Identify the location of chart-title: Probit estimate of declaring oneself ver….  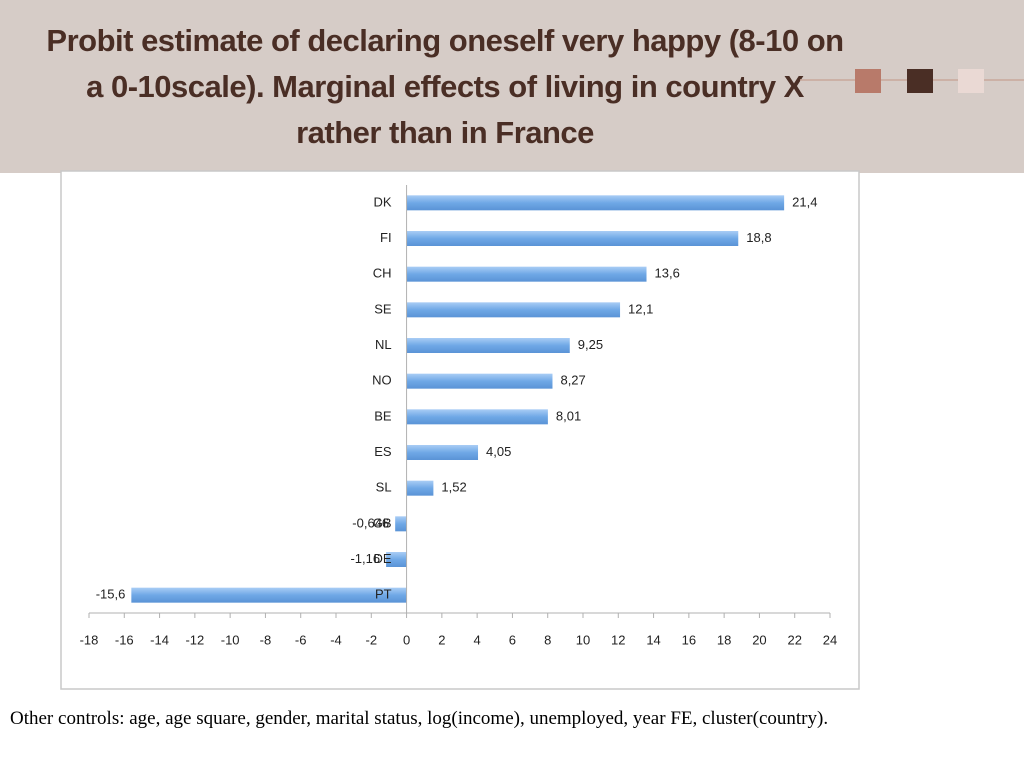
(445, 86).